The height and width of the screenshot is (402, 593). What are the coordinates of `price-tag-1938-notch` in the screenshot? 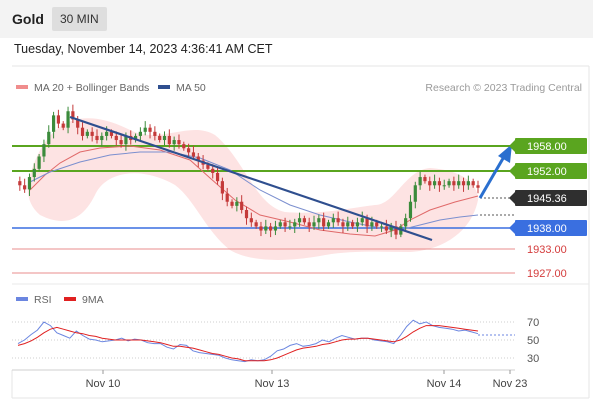 It's located at (512, 228).